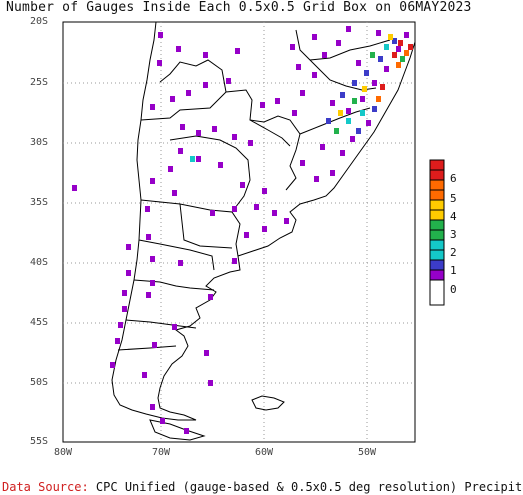 The width and height of the screenshot is (523, 495). I want to click on y-tick-label: 40S, so click(39, 262).